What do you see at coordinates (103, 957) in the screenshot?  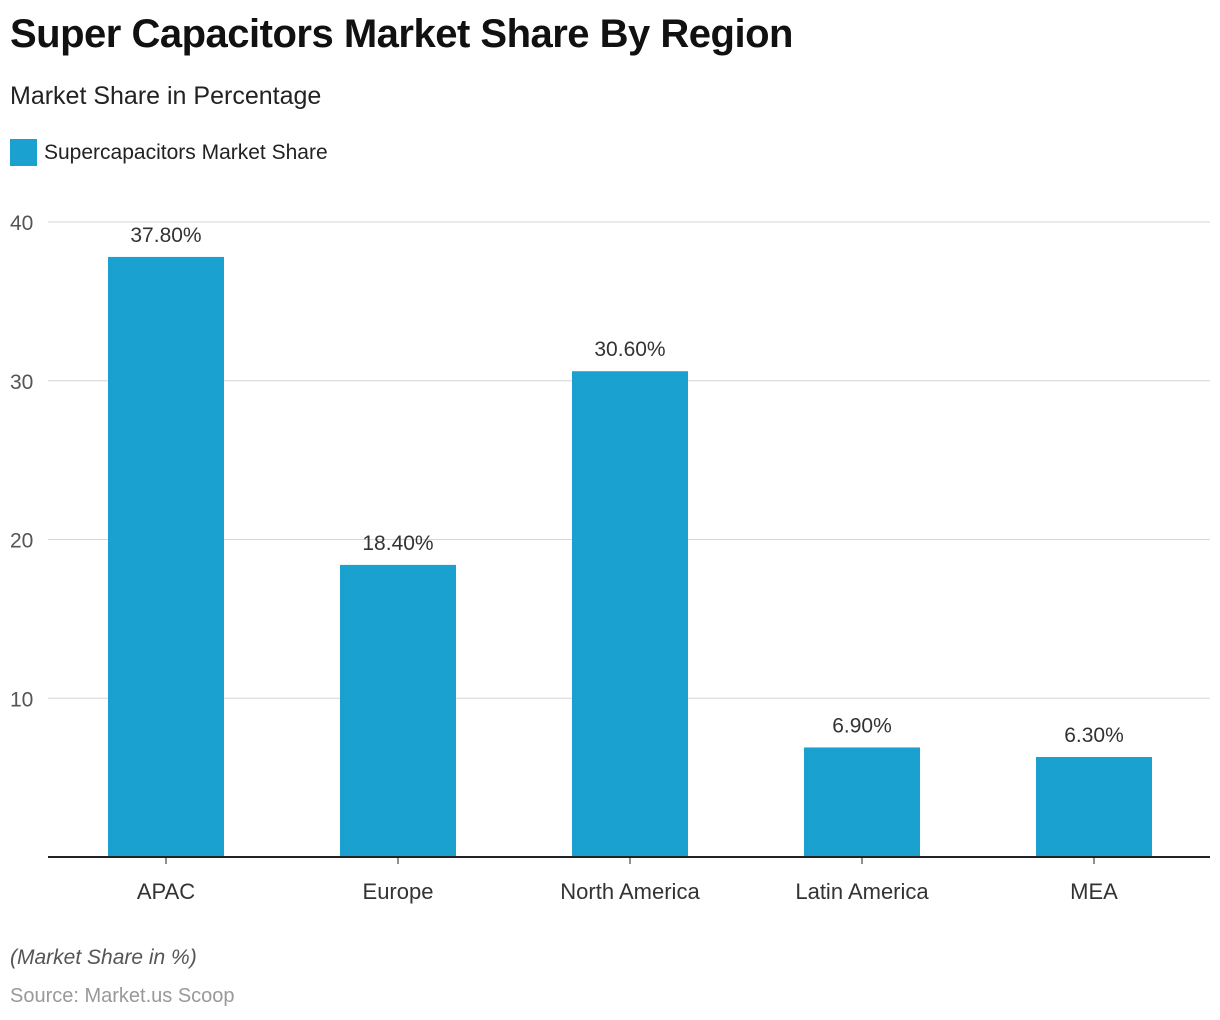 I see `chart-note: (Market Share in %)` at bounding box center [103, 957].